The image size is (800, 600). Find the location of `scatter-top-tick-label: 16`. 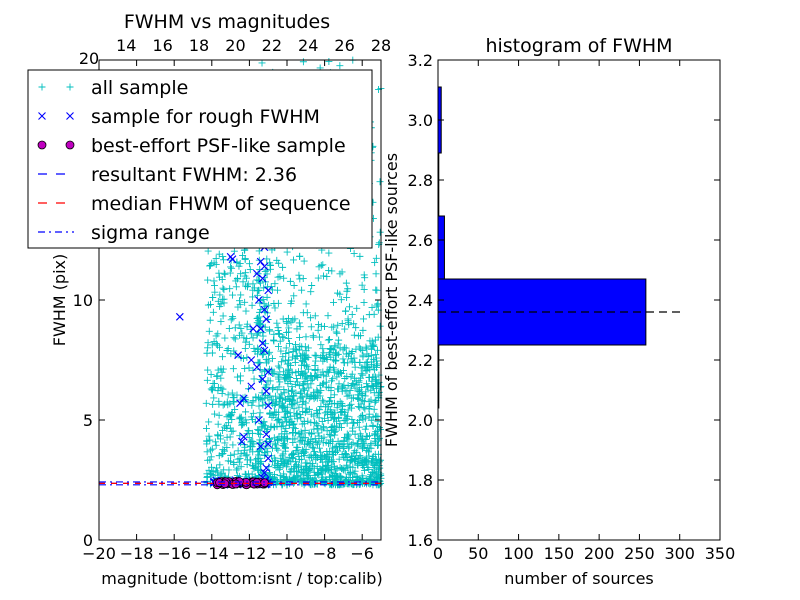

scatter-top-tick-label: 16 is located at coordinates (162, 45).